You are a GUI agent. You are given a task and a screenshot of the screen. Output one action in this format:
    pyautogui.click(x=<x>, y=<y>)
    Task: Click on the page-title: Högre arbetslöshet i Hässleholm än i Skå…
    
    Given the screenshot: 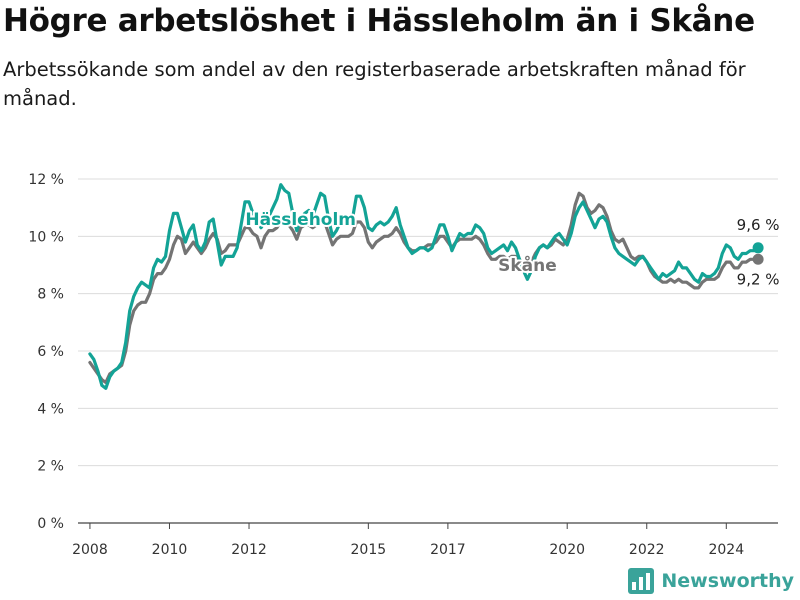 What is the action you would take?
    pyautogui.click(x=379, y=21)
    